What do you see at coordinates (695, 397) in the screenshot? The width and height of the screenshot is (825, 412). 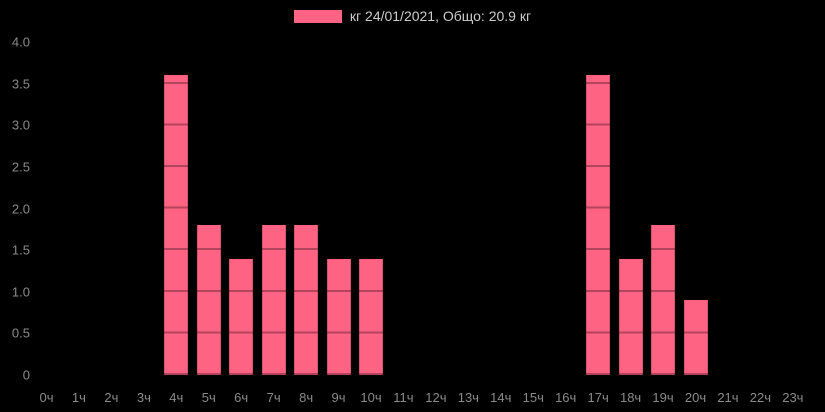 I see `x-tick-label: 20ч` at bounding box center [695, 397].